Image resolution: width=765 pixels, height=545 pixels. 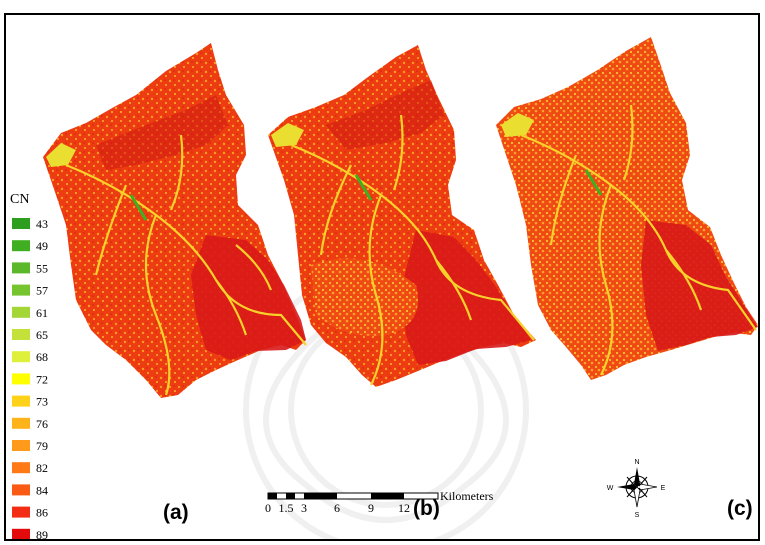 What do you see at coordinates (42, 335) in the screenshot?
I see `legend-value: 65` at bounding box center [42, 335].